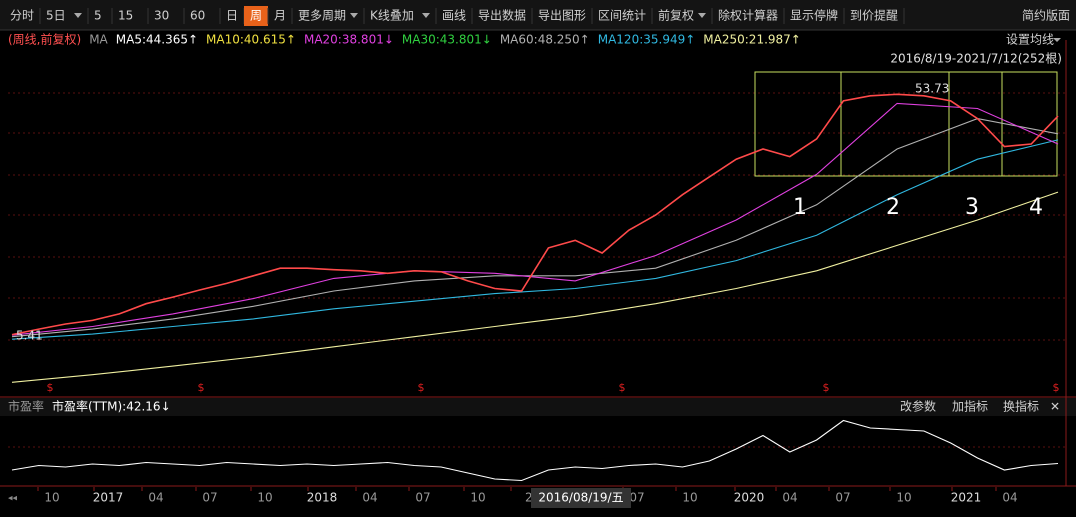  Describe the element at coordinates (502, 15) in the screenshot. I see `toolbar-button: 导出数据` at that location.